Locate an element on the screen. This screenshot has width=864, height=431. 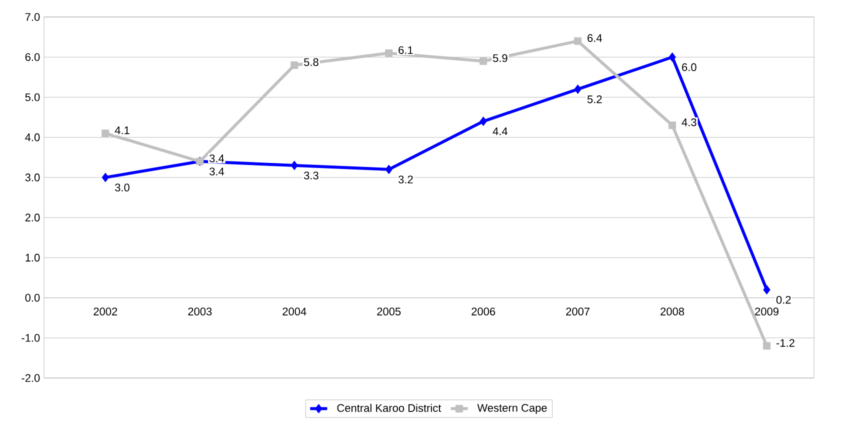
data-label: 3.0 is located at coordinates (122, 188).